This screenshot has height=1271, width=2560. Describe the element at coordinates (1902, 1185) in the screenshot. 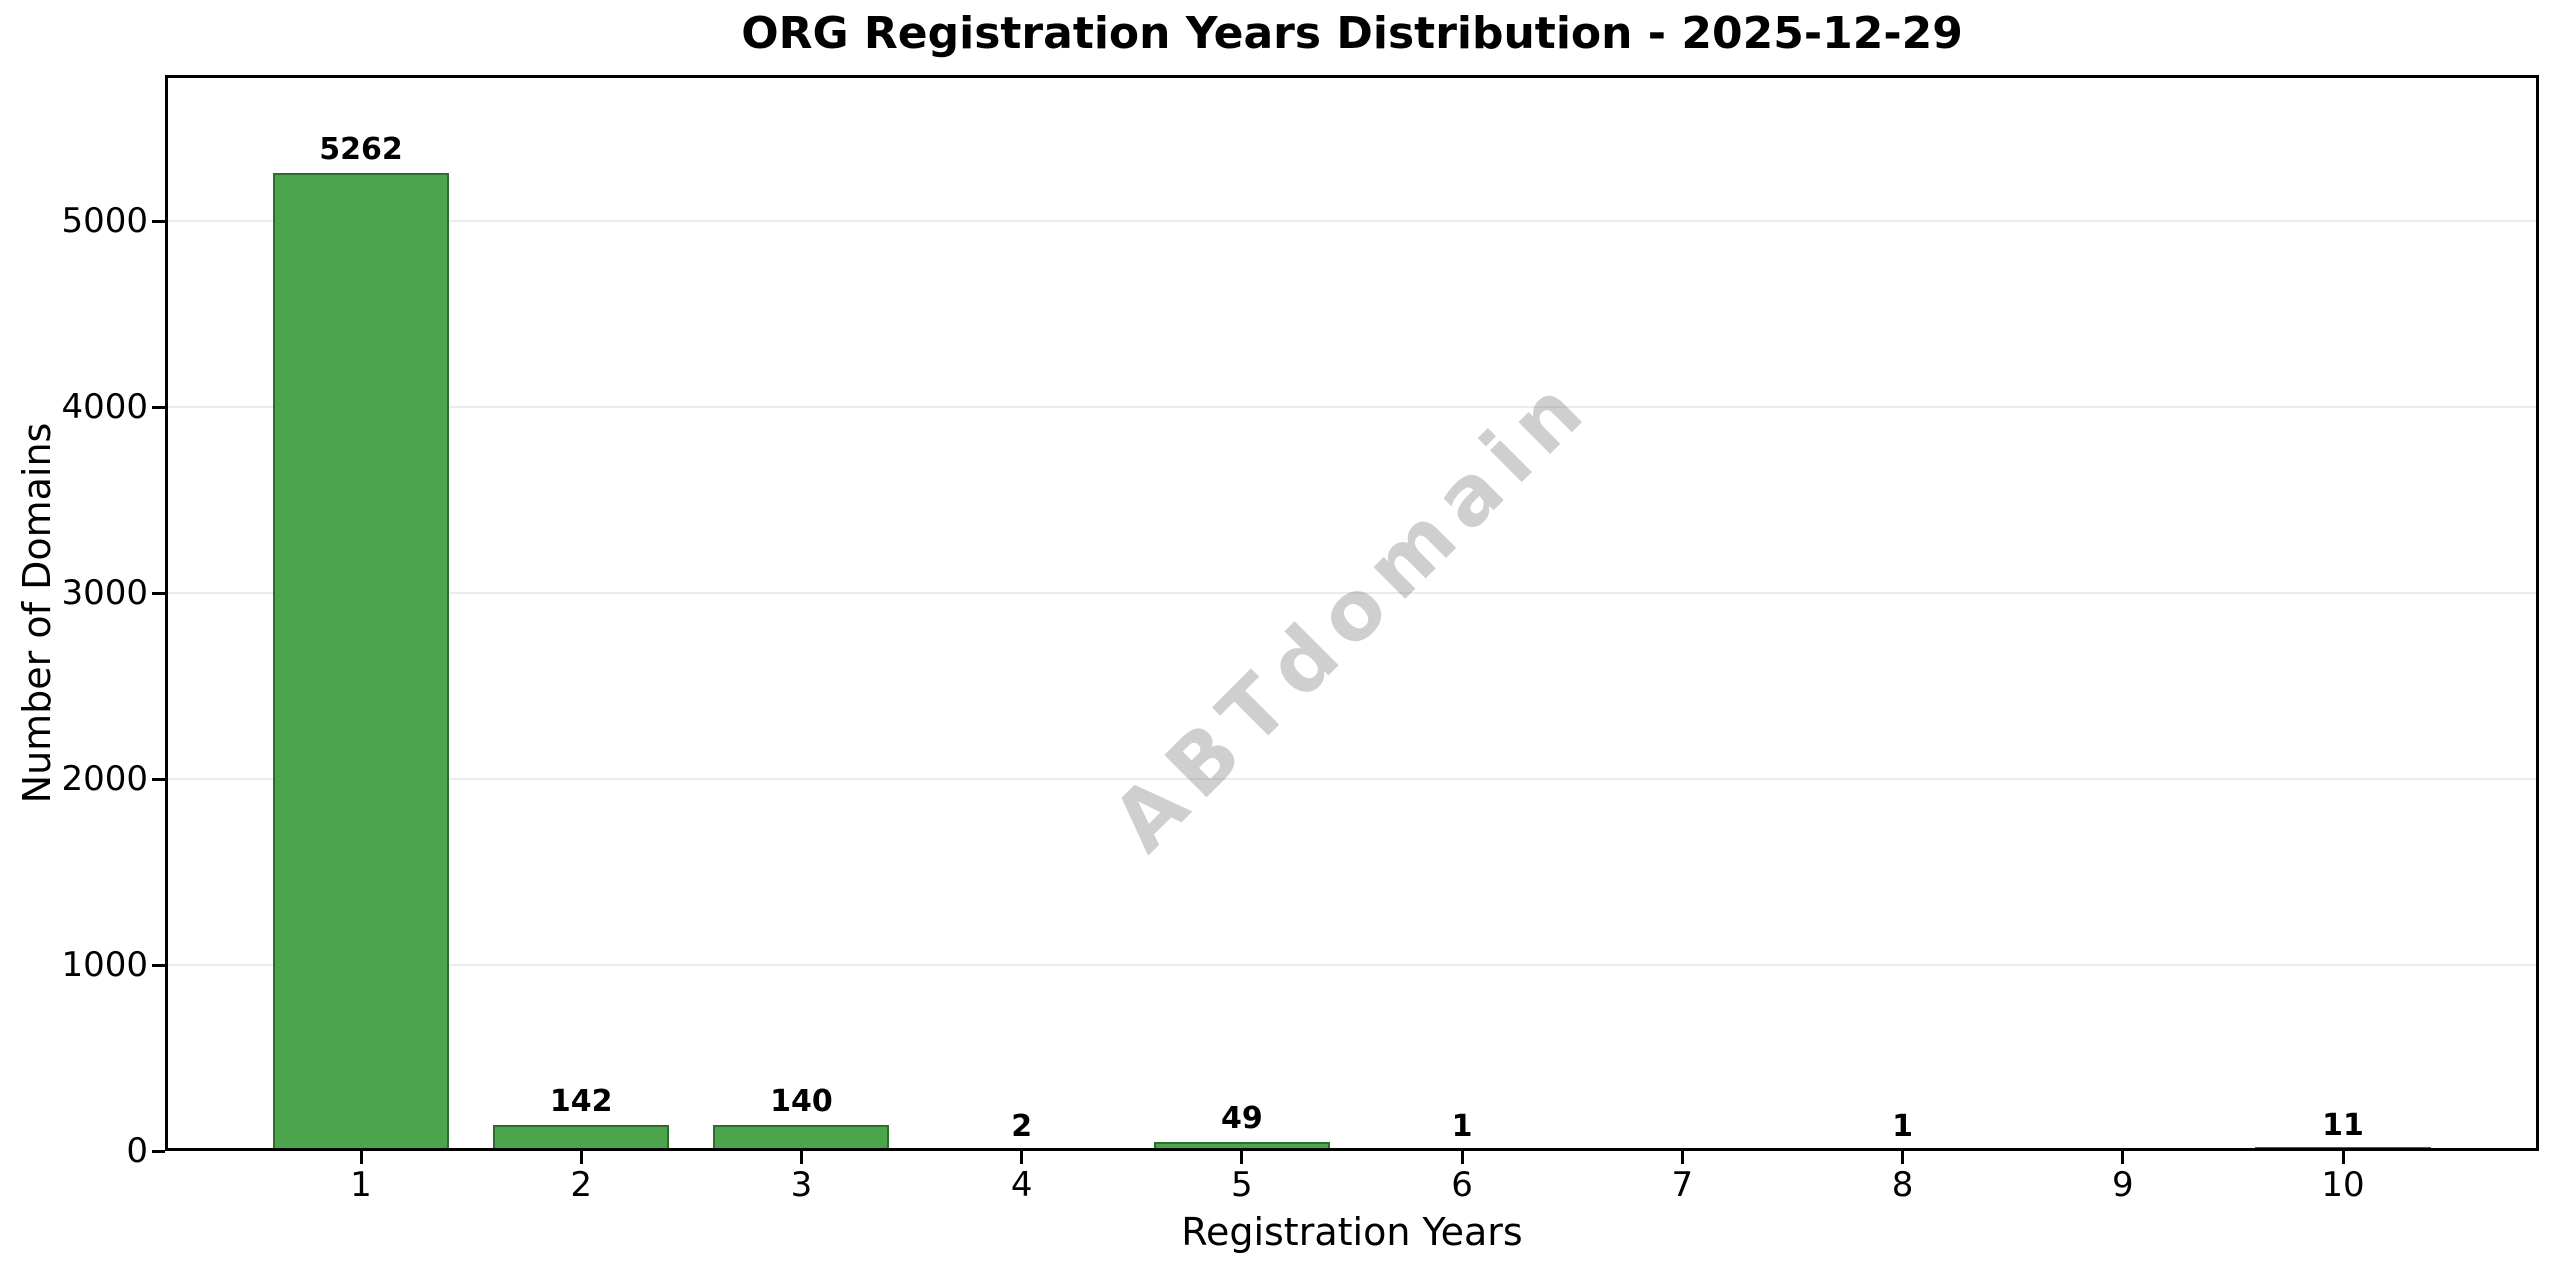

I see `x-tick-label: 8` at that location.